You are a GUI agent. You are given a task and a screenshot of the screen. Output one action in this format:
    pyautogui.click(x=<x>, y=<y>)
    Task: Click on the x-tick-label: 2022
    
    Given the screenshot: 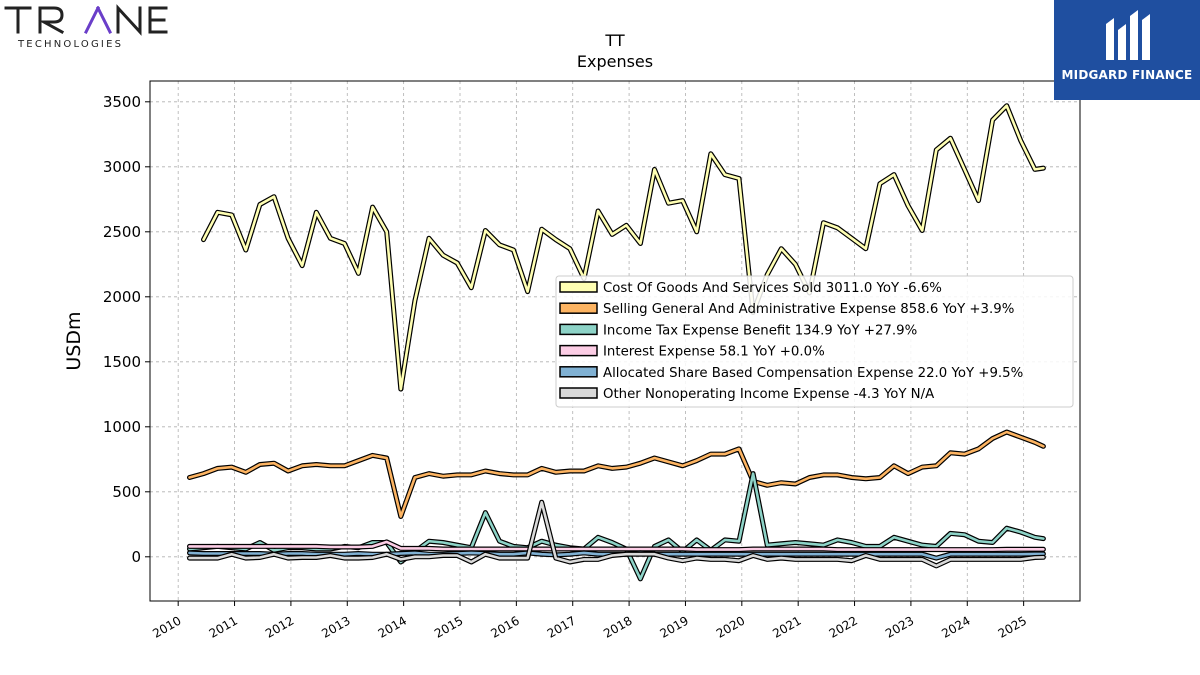 What is the action you would take?
    pyautogui.click(x=843, y=626)
    